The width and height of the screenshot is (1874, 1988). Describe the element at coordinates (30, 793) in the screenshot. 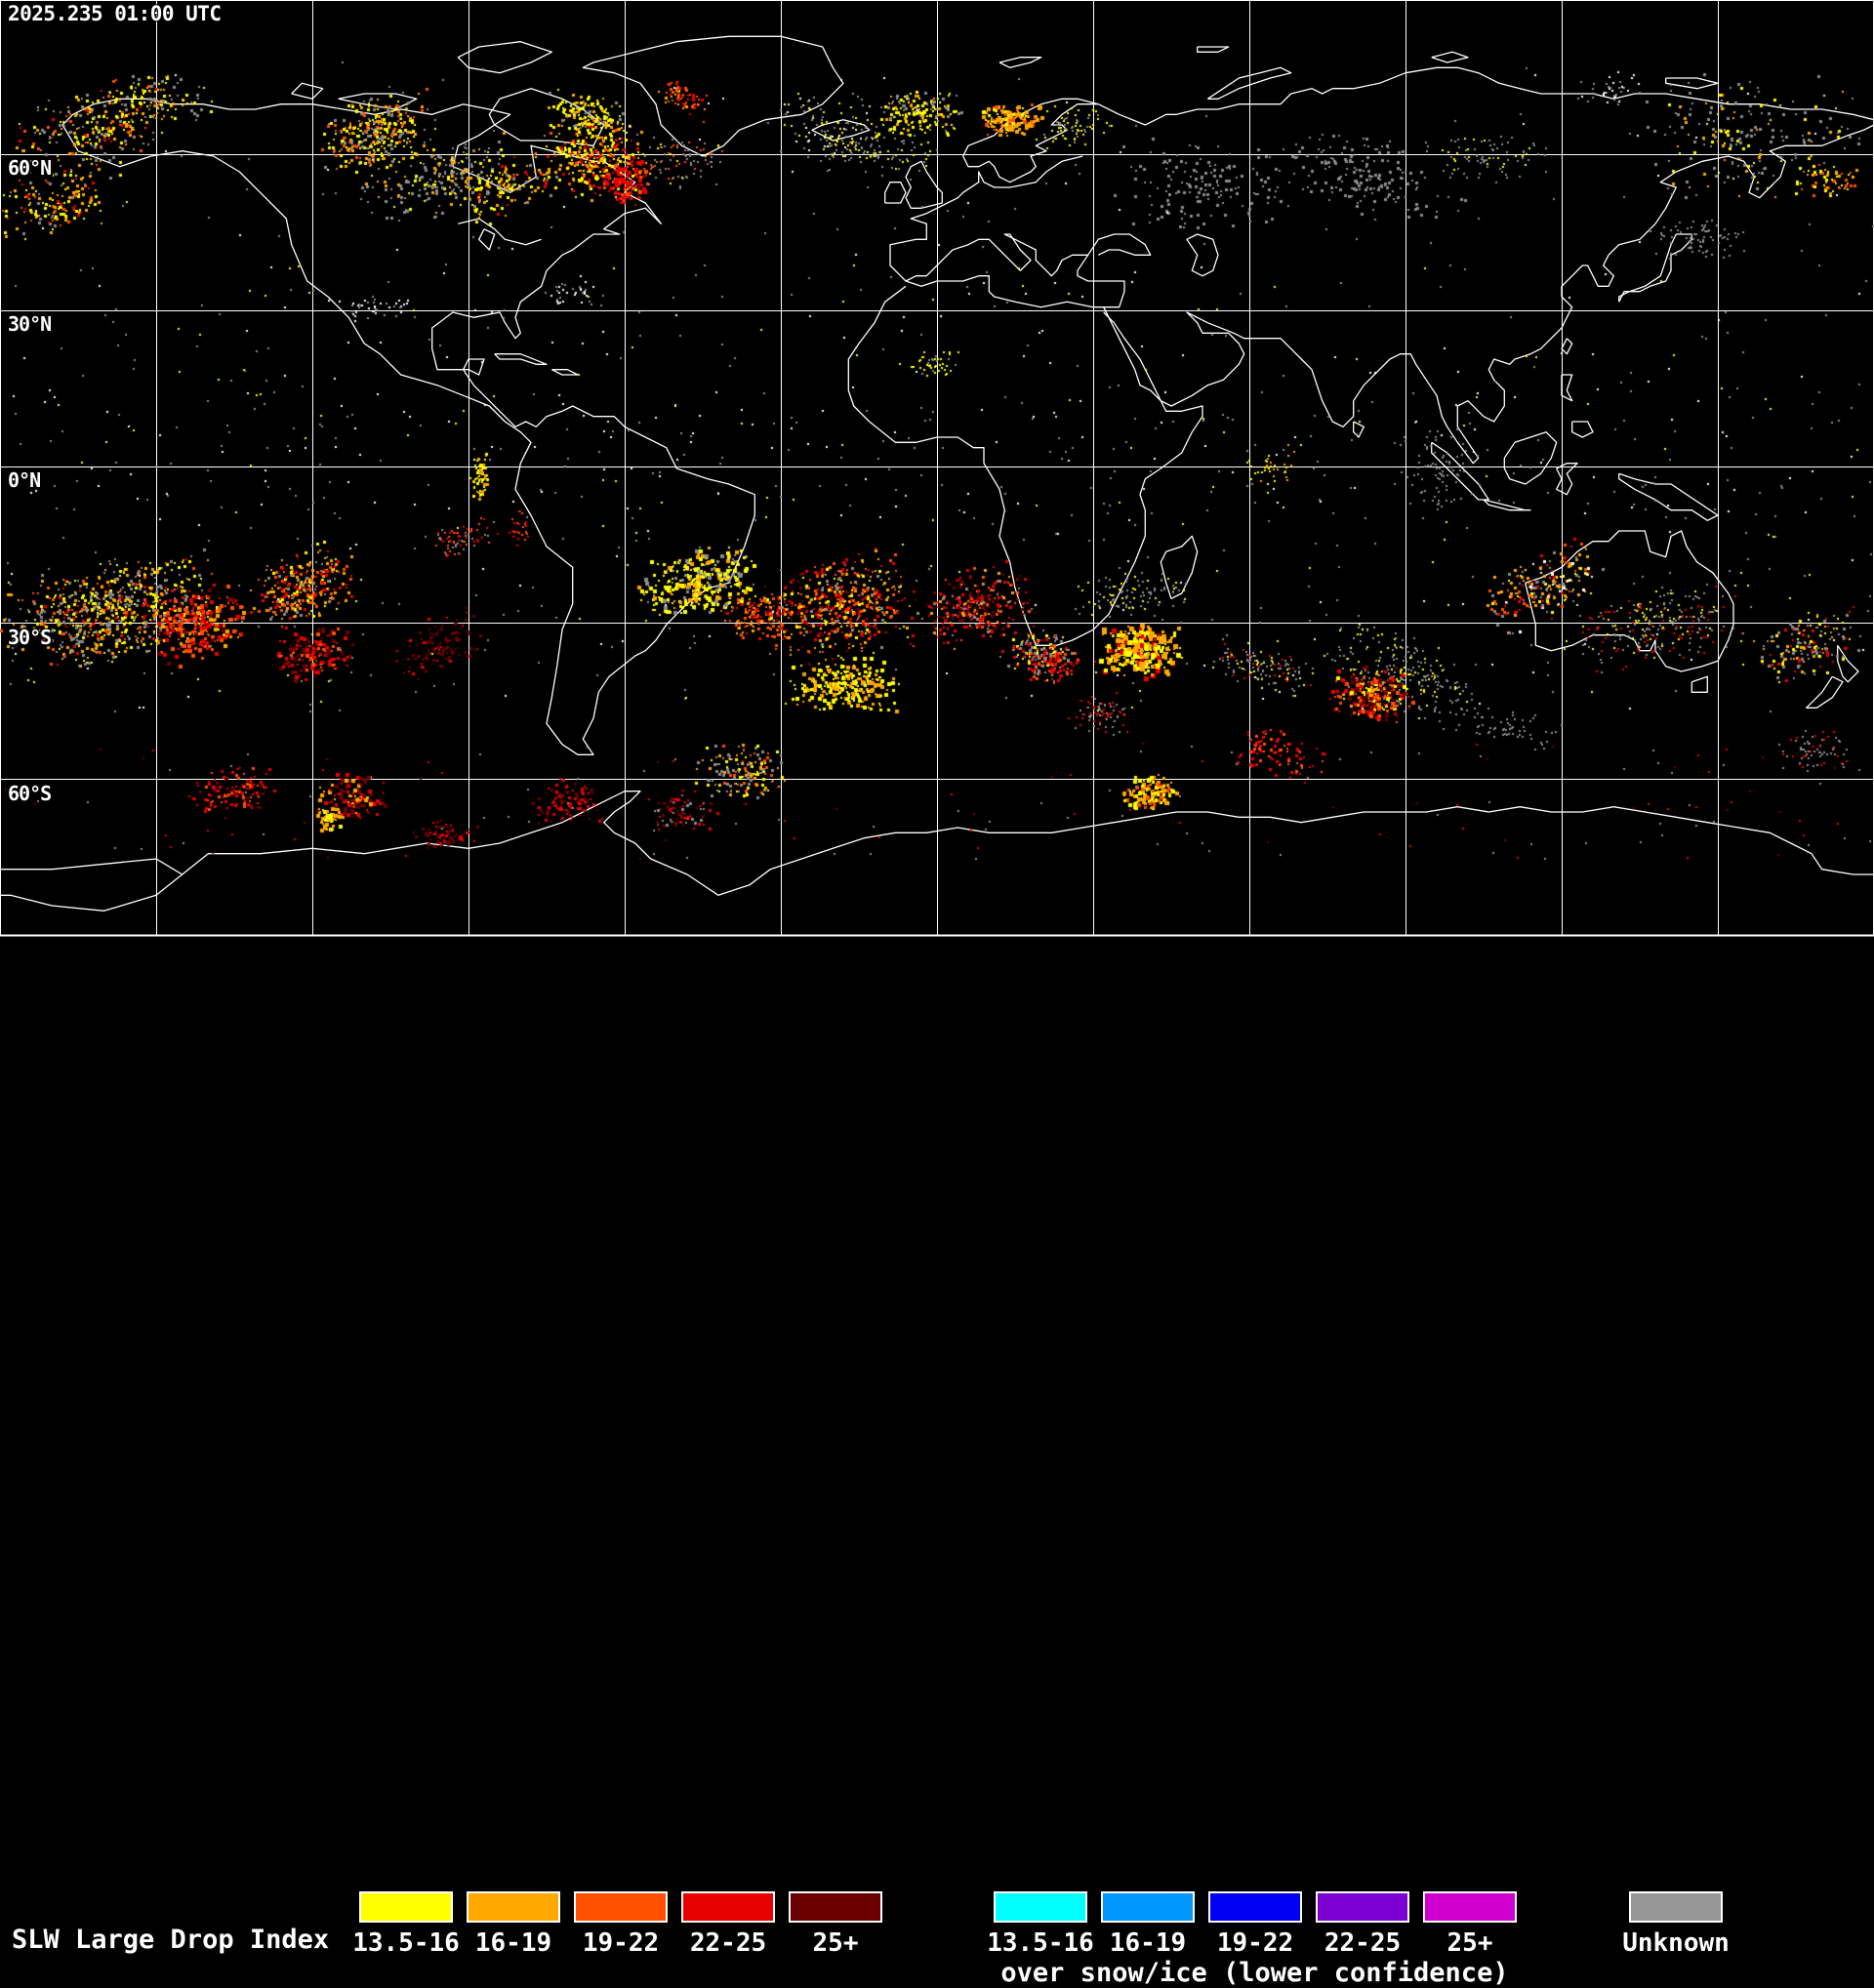

I see `lat-label-60s: 60°S` at that location.